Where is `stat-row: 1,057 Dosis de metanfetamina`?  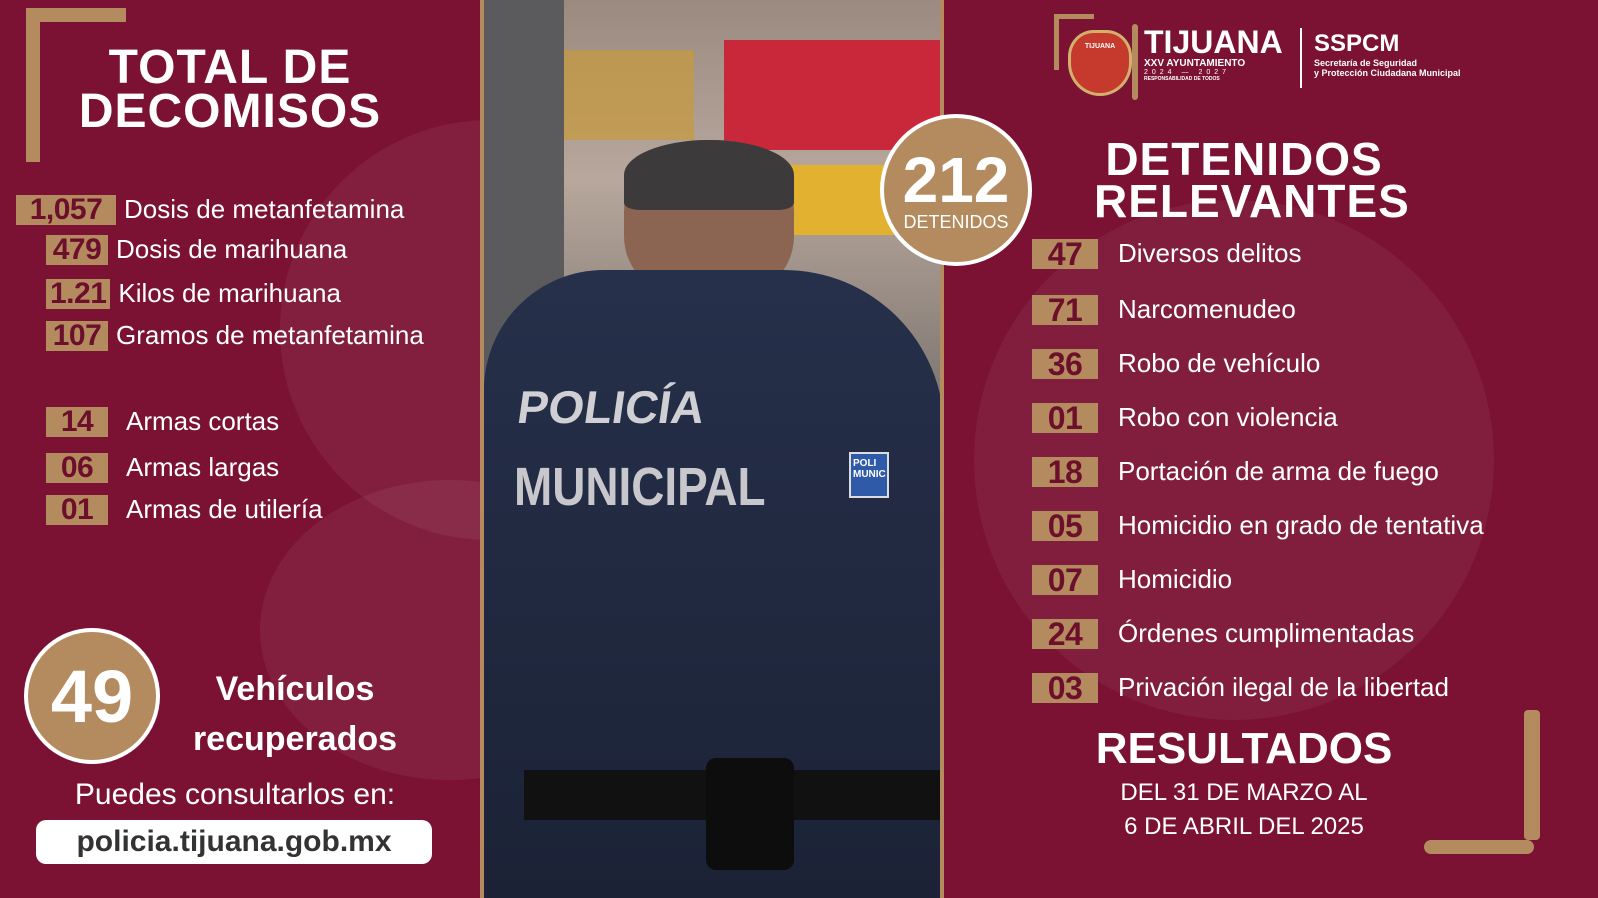 stat-row: 1,057 Dosis de metanfetamina is located at coordinates (210, 209).